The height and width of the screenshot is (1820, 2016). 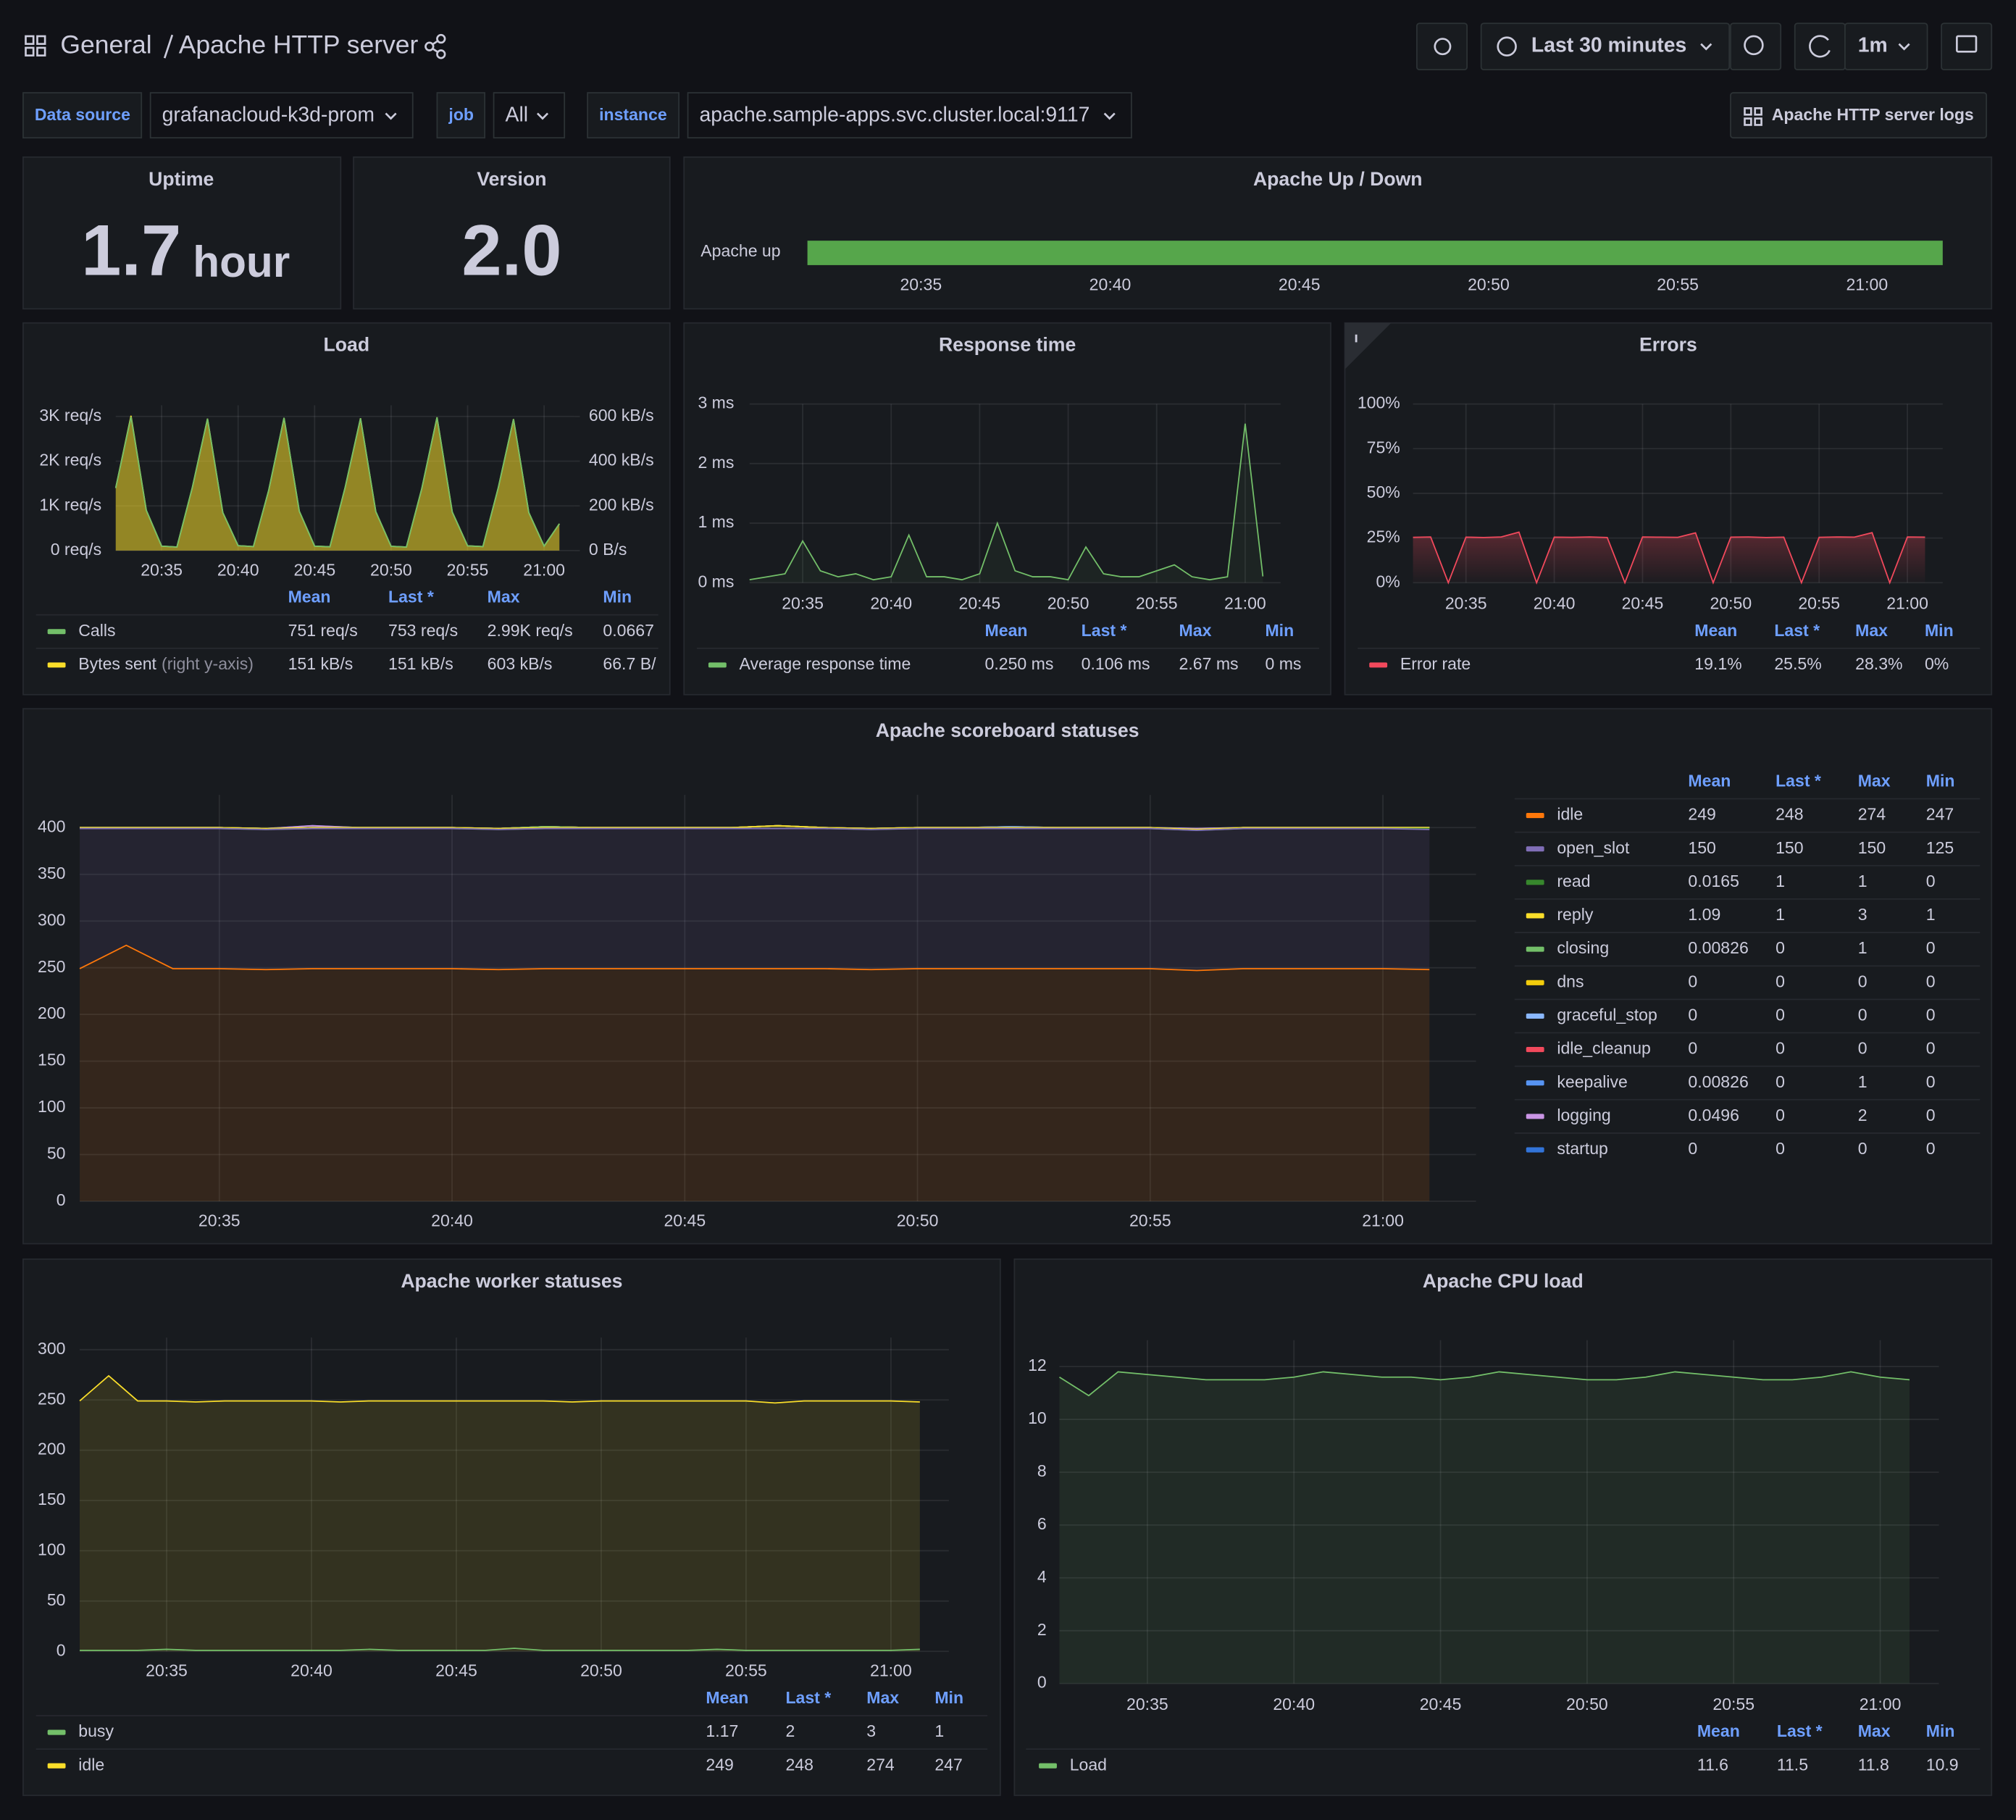 I want to click on time-picker, so click(x=1605, y=46).